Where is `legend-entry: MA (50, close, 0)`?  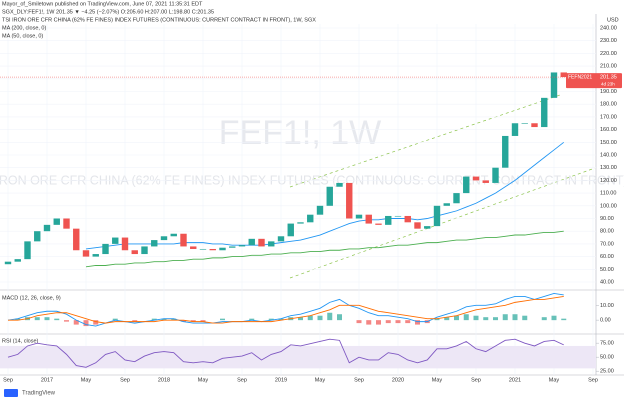
legend-entry: MA (50, close, 0) is located at coordinates (22, 36).